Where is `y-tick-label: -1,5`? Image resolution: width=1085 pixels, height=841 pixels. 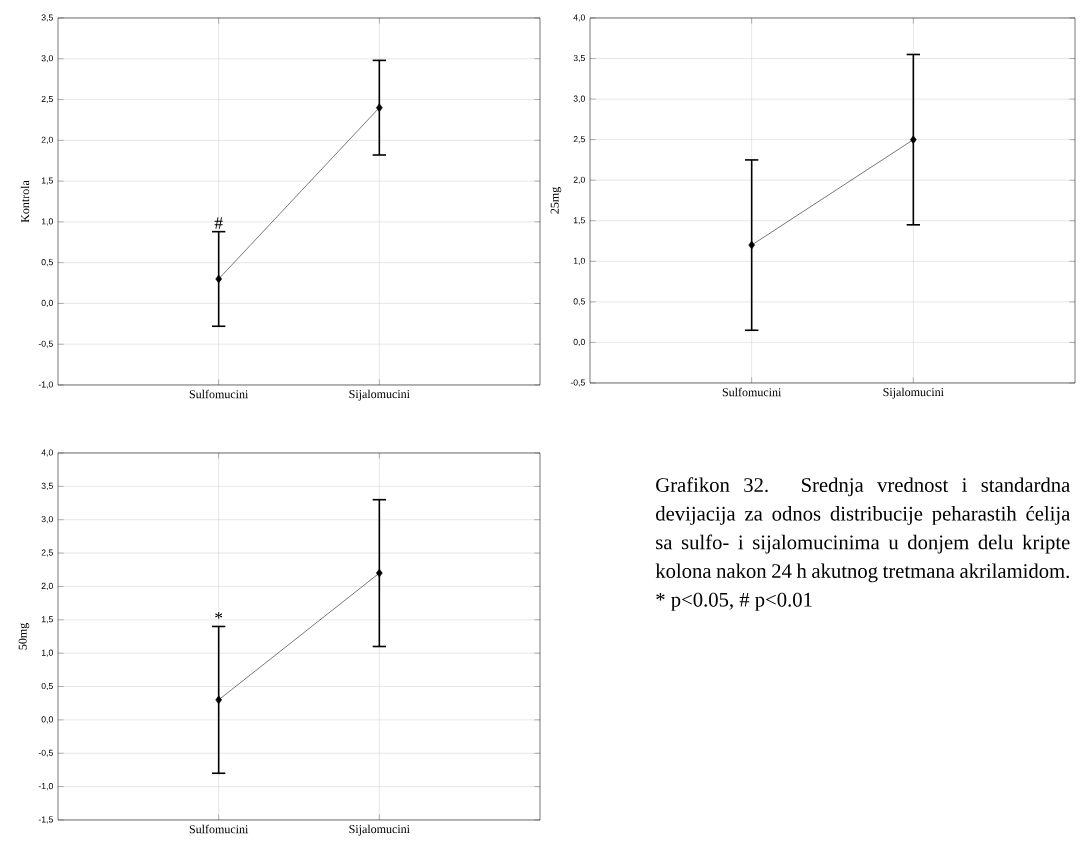
y-tick-label: -1,5 is located at coordinates (45, 820).